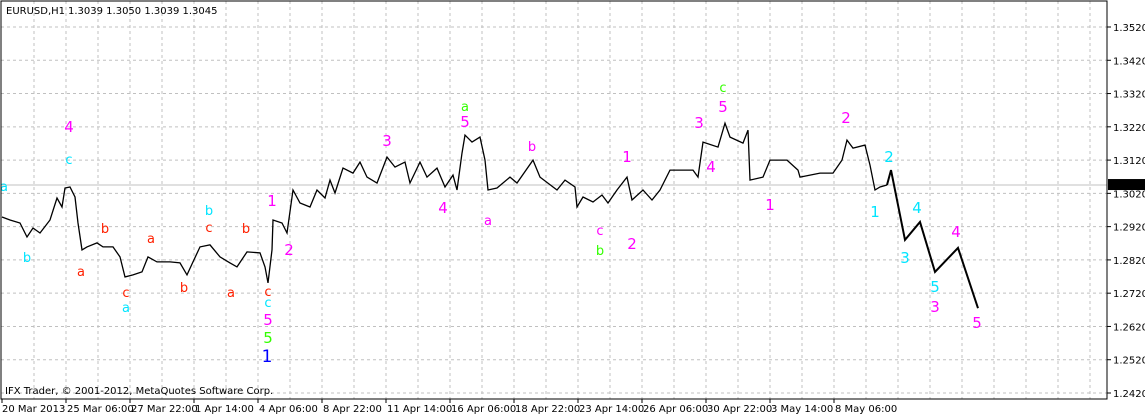  I want to click on y-tick-label: 1.2720, so click(1129, 294).